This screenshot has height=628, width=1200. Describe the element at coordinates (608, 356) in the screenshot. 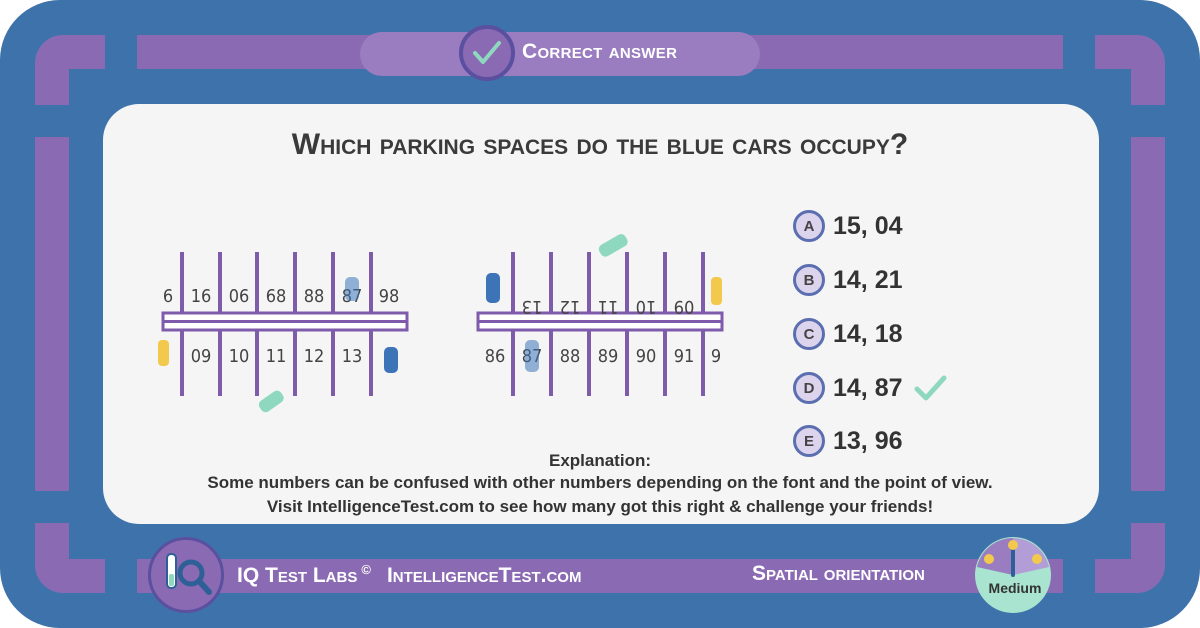

I see `space-number: 89` at that location.